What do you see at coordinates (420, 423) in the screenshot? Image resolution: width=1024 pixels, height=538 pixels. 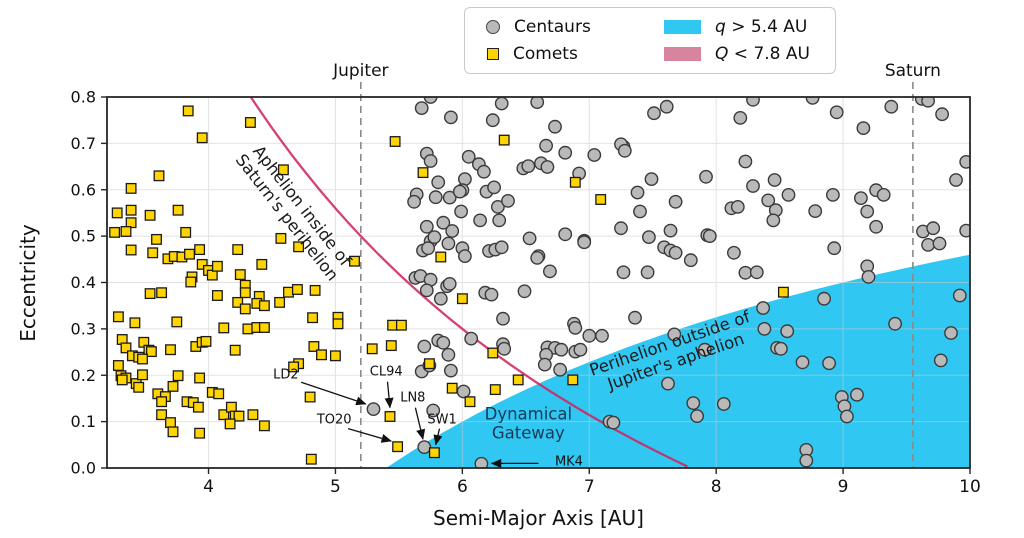 I see `annotation-arrow-ln8` at bounding box center [420, 423].